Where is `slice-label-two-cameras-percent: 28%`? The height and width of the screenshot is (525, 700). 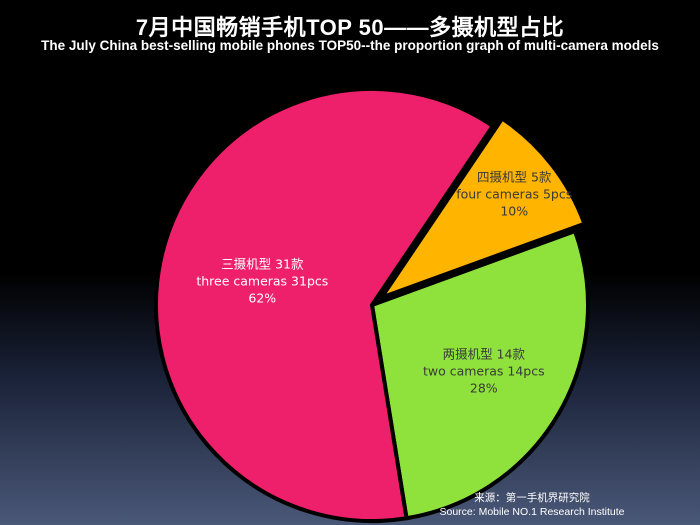 slice-label-two-cameras-percent: 28% is located at coordinates (483, 388).